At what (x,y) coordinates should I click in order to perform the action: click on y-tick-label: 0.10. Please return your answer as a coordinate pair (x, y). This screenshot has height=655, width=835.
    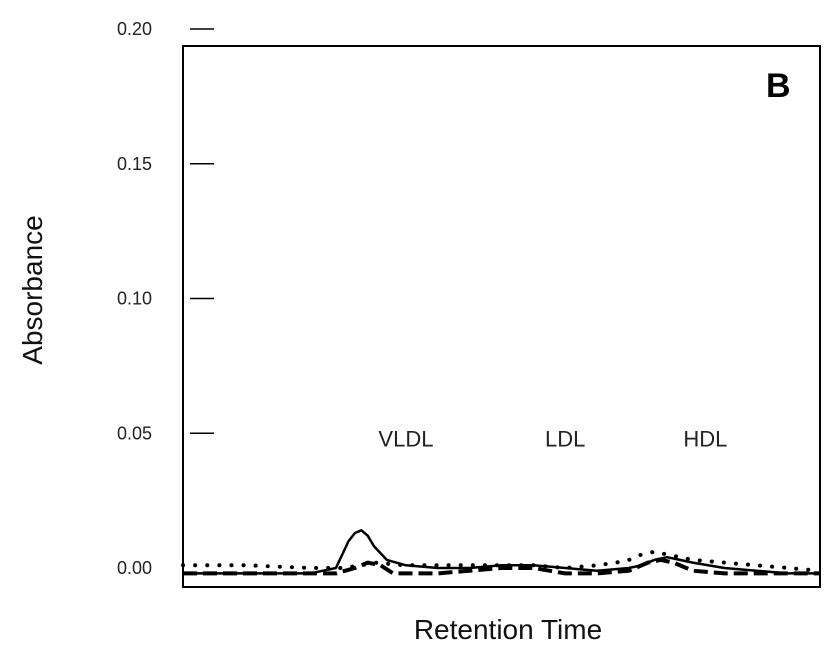
    Looking at the image, I should click on (134, 299).